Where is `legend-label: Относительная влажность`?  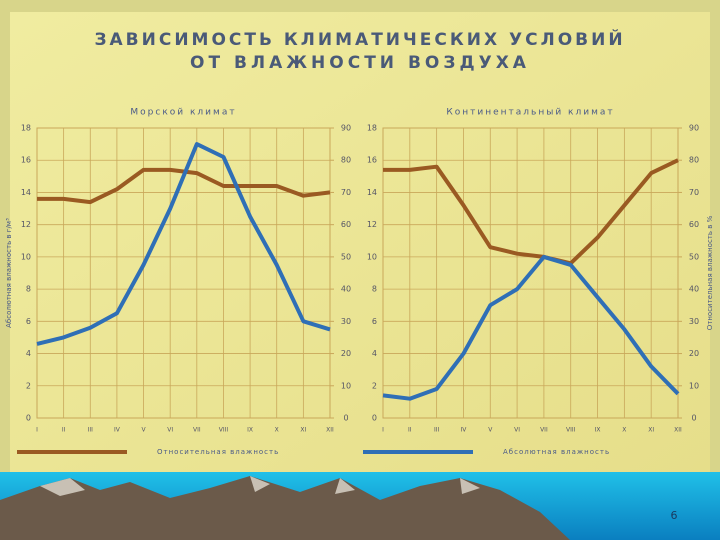
legend-label: Относительная влажность is located at coordinates (218, 452).